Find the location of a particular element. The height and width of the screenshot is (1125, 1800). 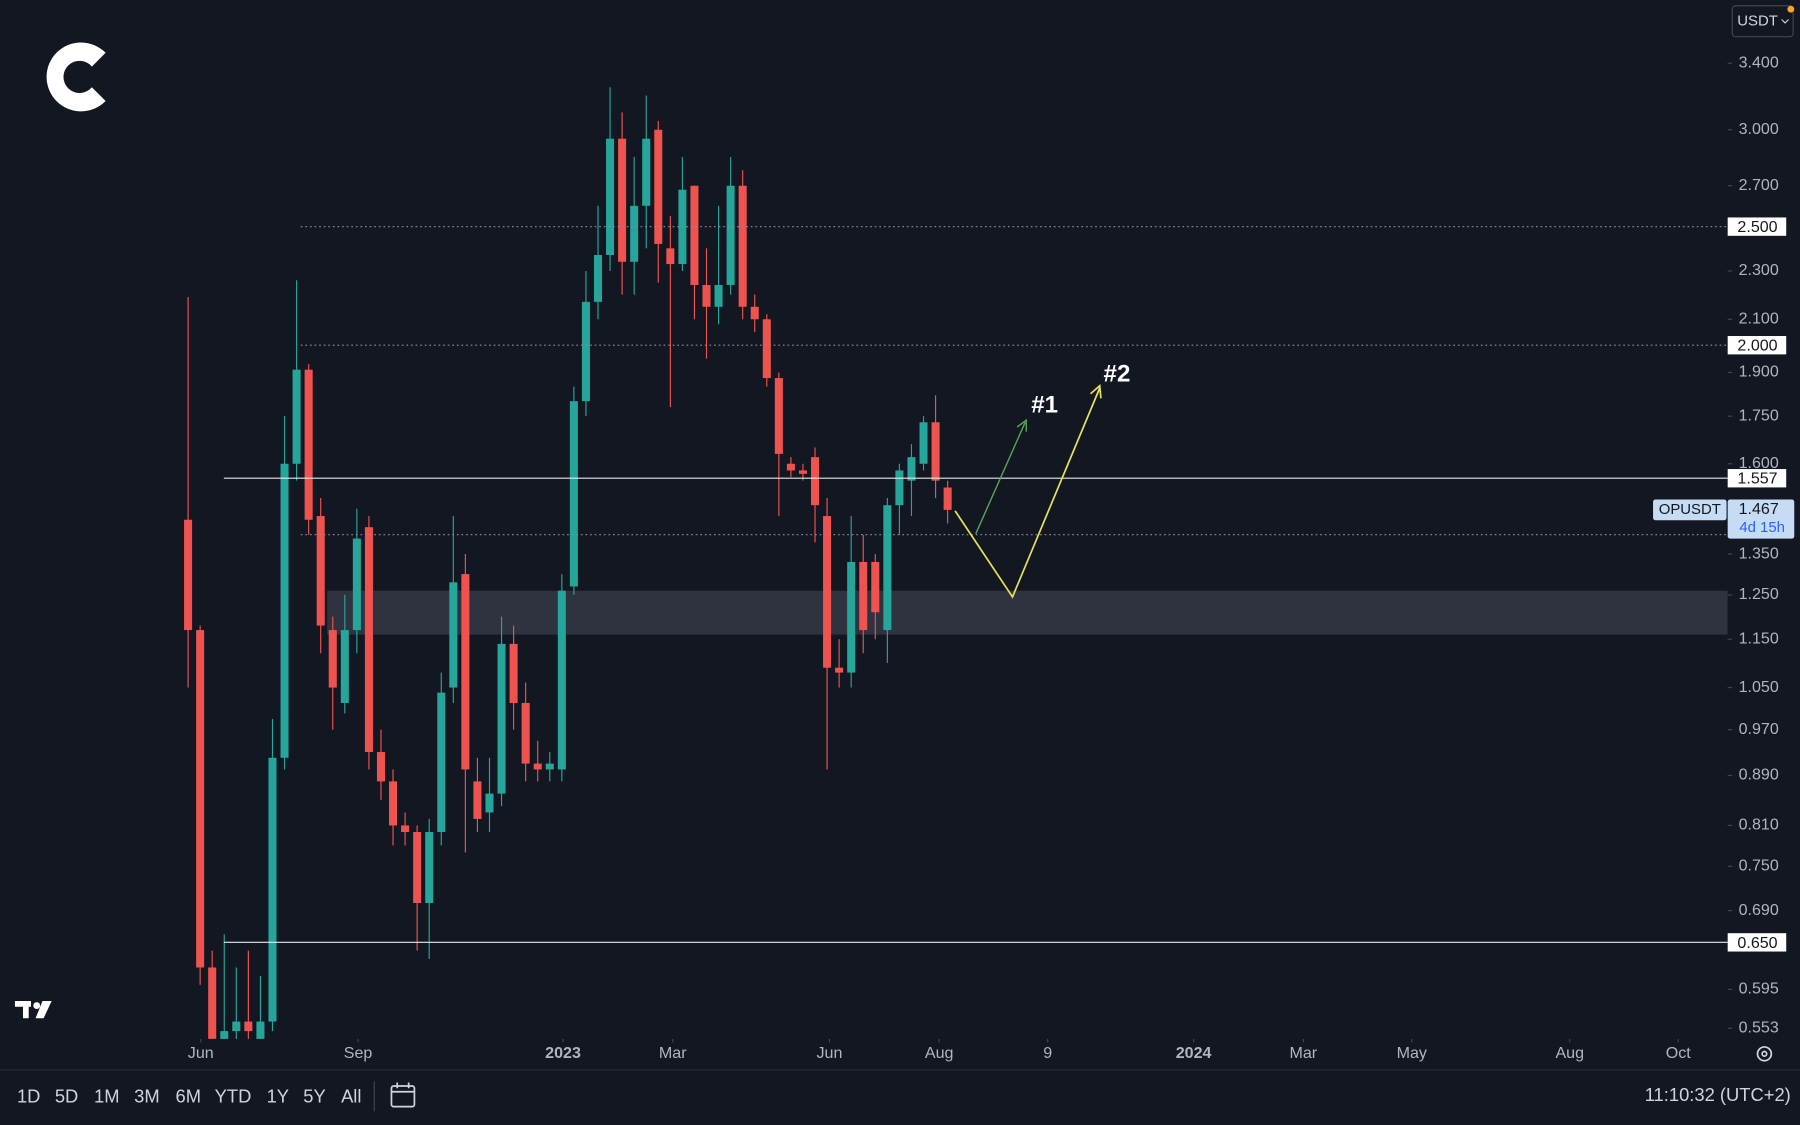

tradingview-logo is located at coordinates (33, 1010).